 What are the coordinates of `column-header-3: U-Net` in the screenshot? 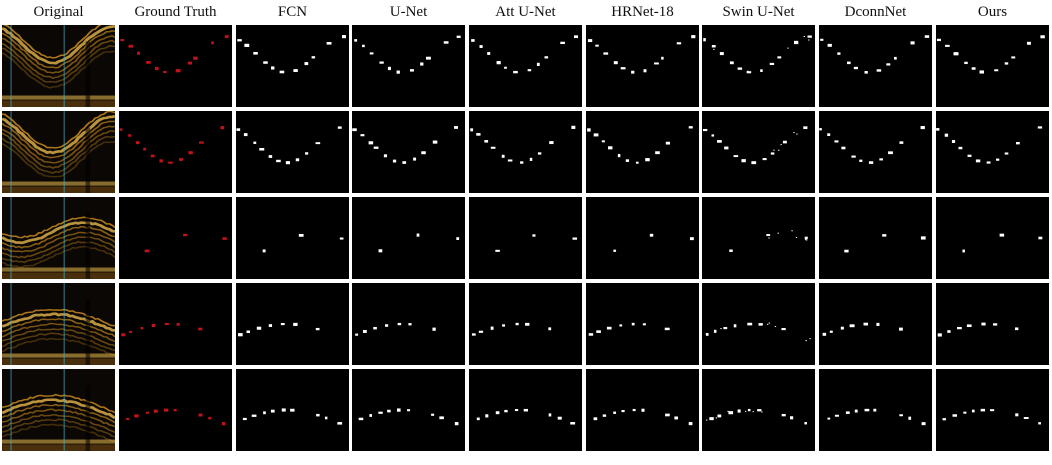 It's located at (408, 12).